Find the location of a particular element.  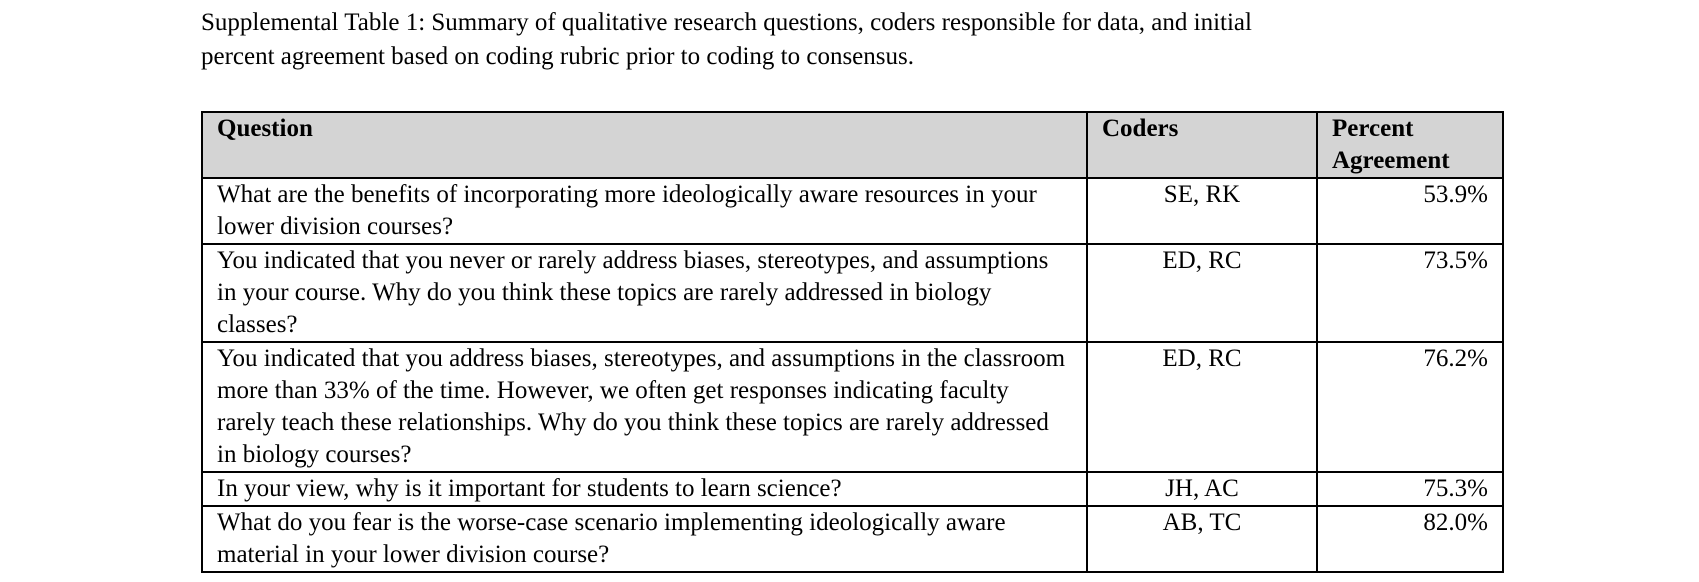

percent-cell: 73.5% is located at coordinates (1410, 293).